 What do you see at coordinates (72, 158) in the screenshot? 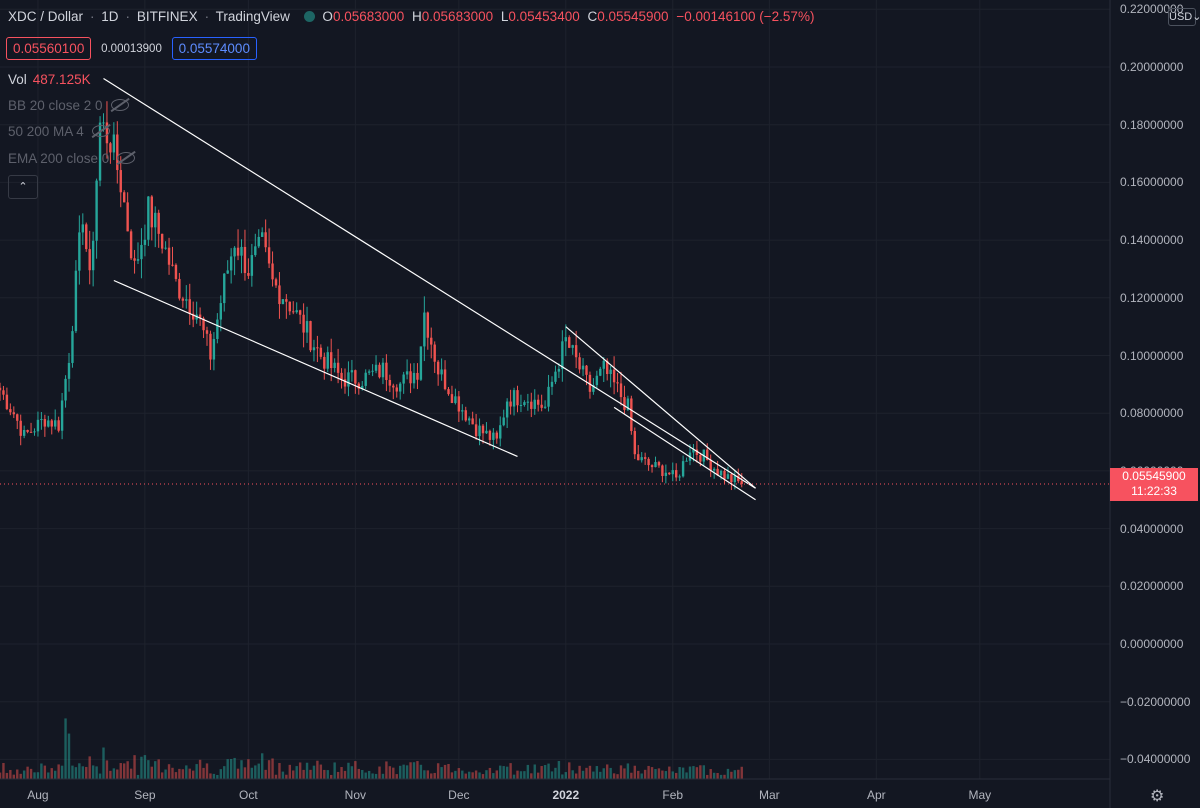
I see `ema-indicator: EMA 200 close 0` at bounding box center [72, 158].